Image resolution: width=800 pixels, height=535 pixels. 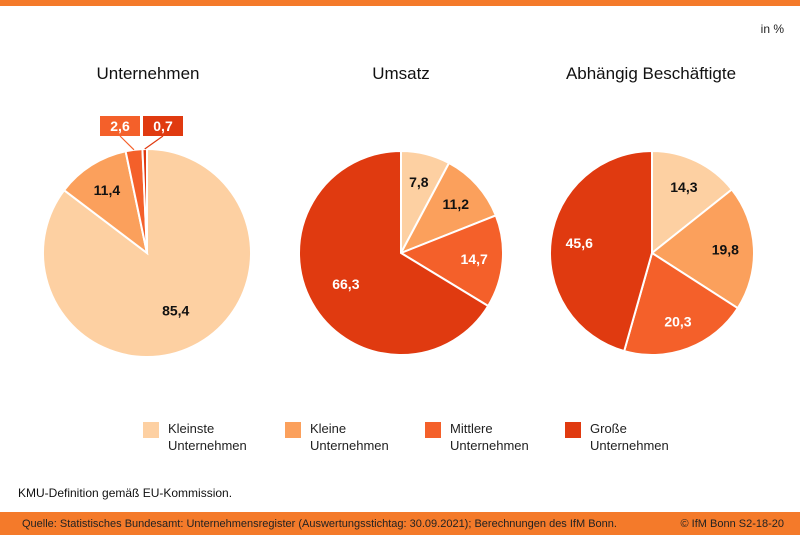 I want to click on data-label-unternehmen-grosse: 0,7, so click(x=163, y=126).